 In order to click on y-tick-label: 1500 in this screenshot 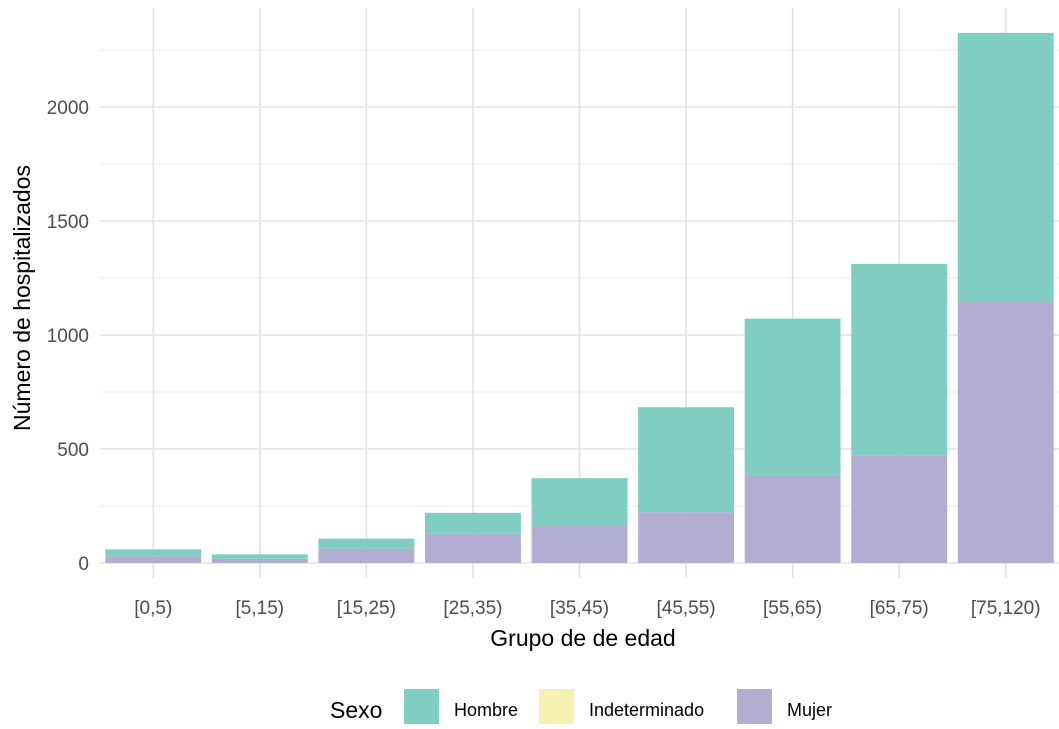, I will do `click(68, 222)`.